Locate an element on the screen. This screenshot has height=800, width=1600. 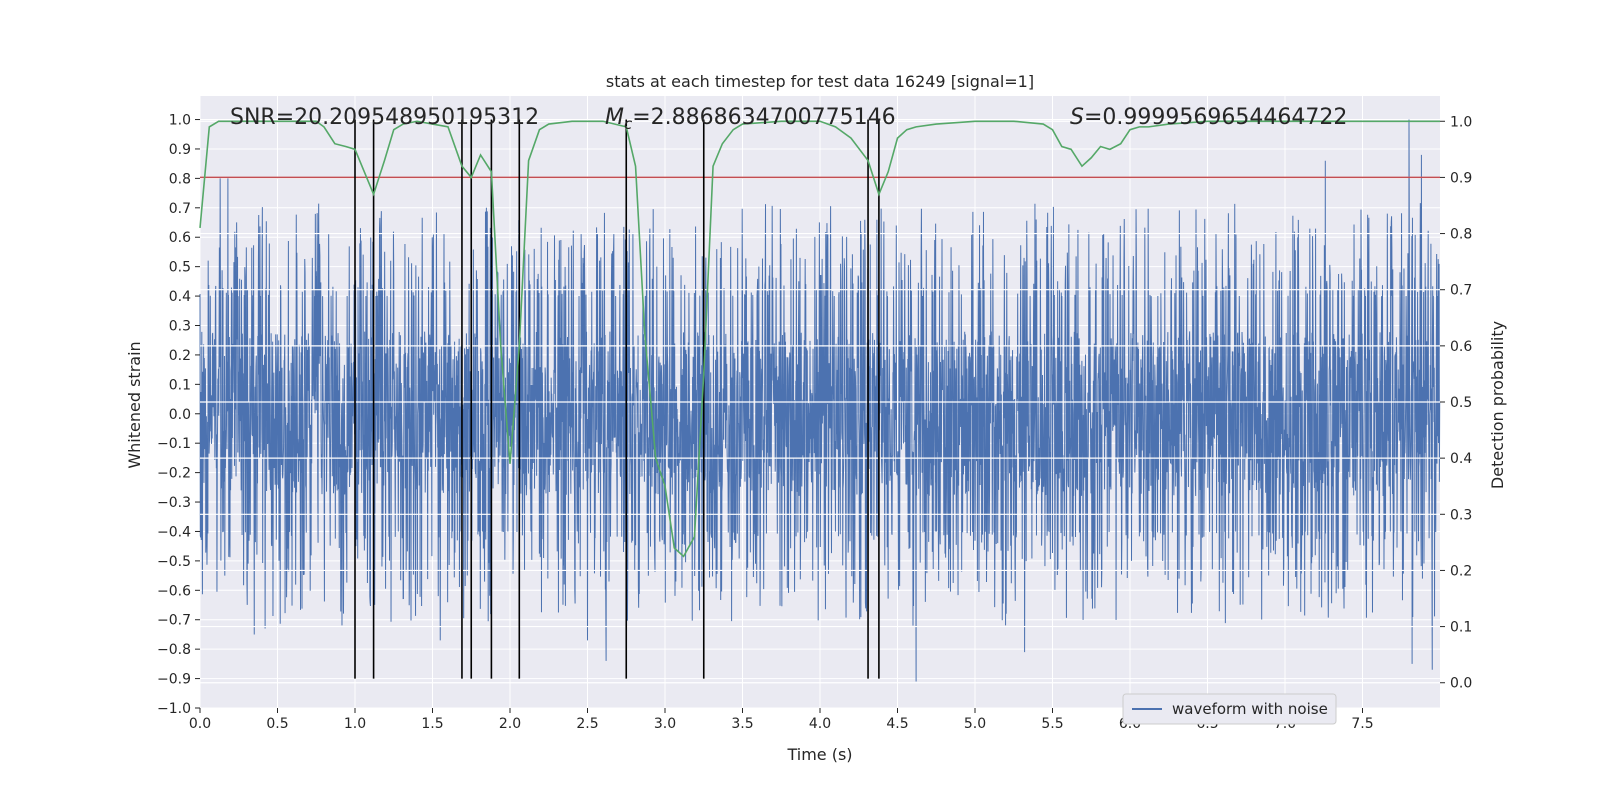
y2-tick-label: 0.6 is located at coordinates (1461, 347).